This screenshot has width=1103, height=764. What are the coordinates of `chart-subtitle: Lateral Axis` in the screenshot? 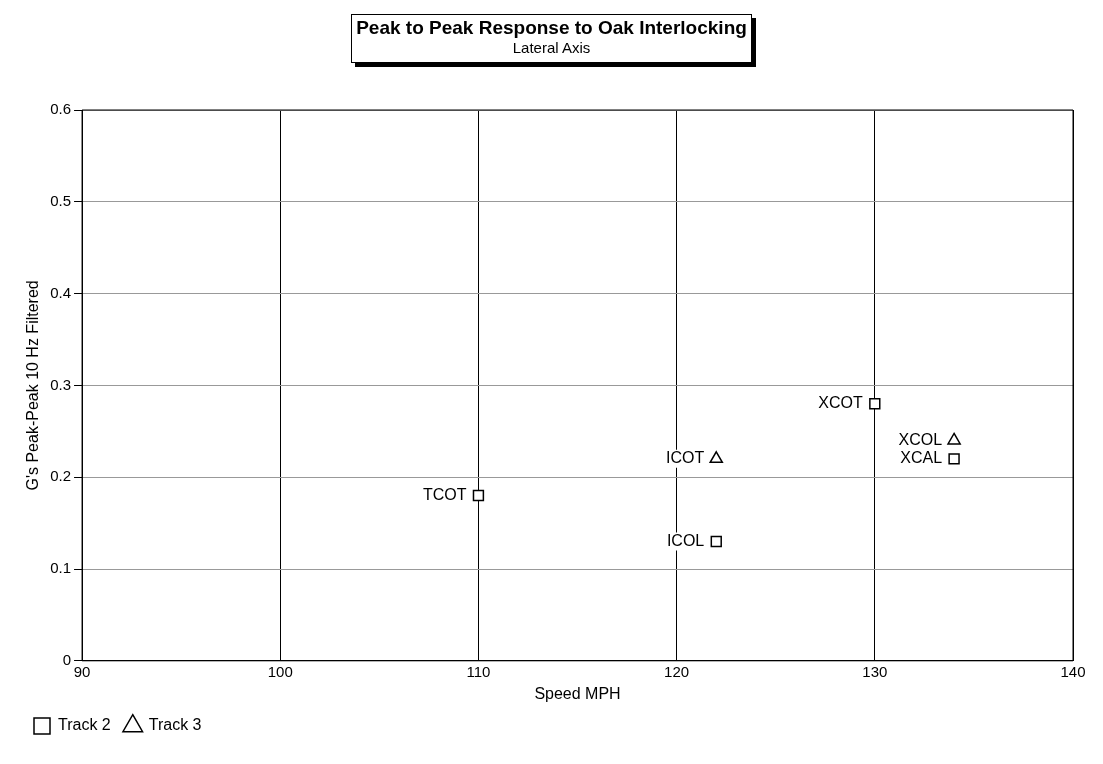 It's located at (551, 47).